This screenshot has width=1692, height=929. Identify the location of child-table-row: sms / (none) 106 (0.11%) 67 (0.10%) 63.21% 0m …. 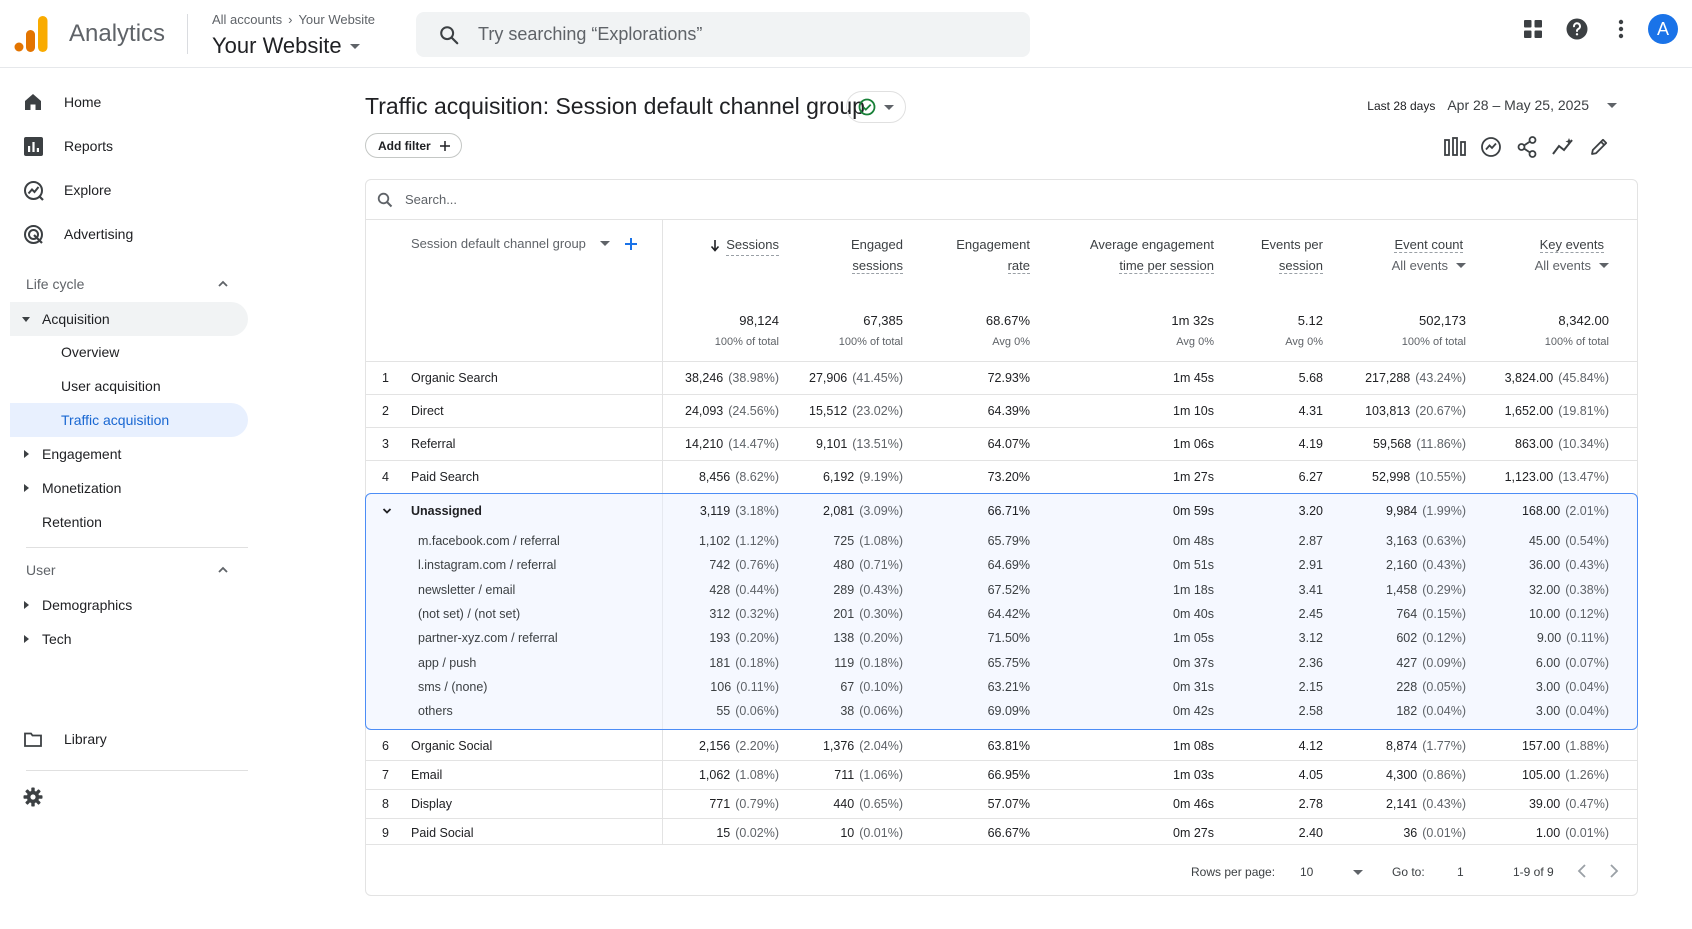
(1001, 687).